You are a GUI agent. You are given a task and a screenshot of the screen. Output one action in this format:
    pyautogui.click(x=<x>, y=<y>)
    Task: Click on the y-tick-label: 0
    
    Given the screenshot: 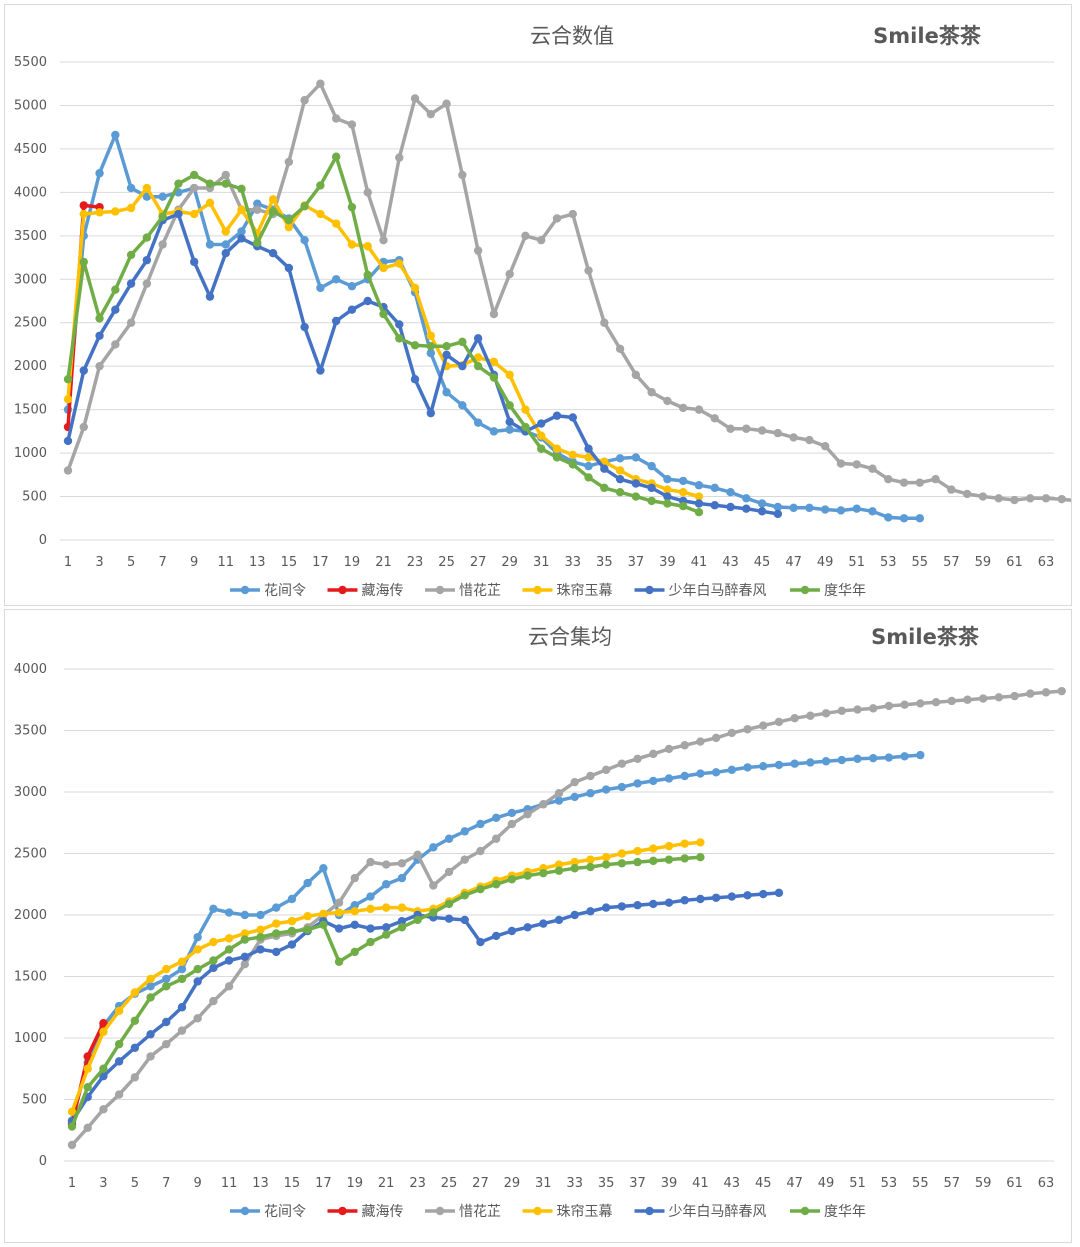 What is the action you would take?
    pyautogui.click(x=43, y=540)
    